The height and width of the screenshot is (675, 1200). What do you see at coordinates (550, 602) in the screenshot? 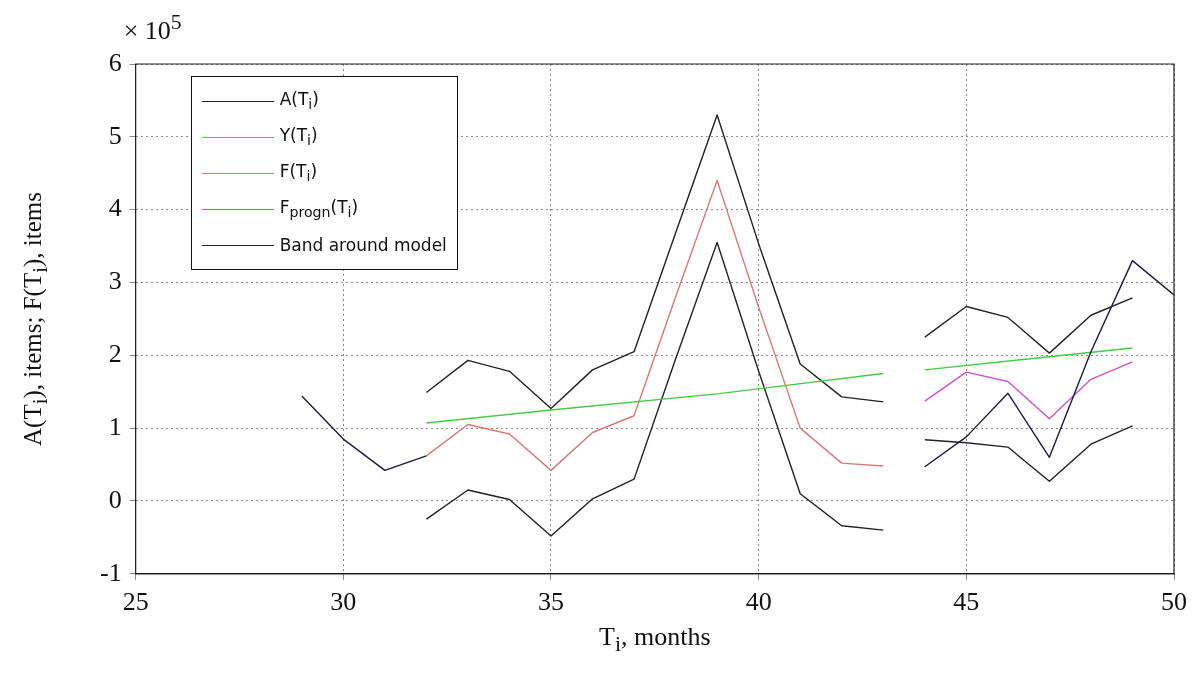
I see `x-tick-label: 35` at bounding box center [550, 602].